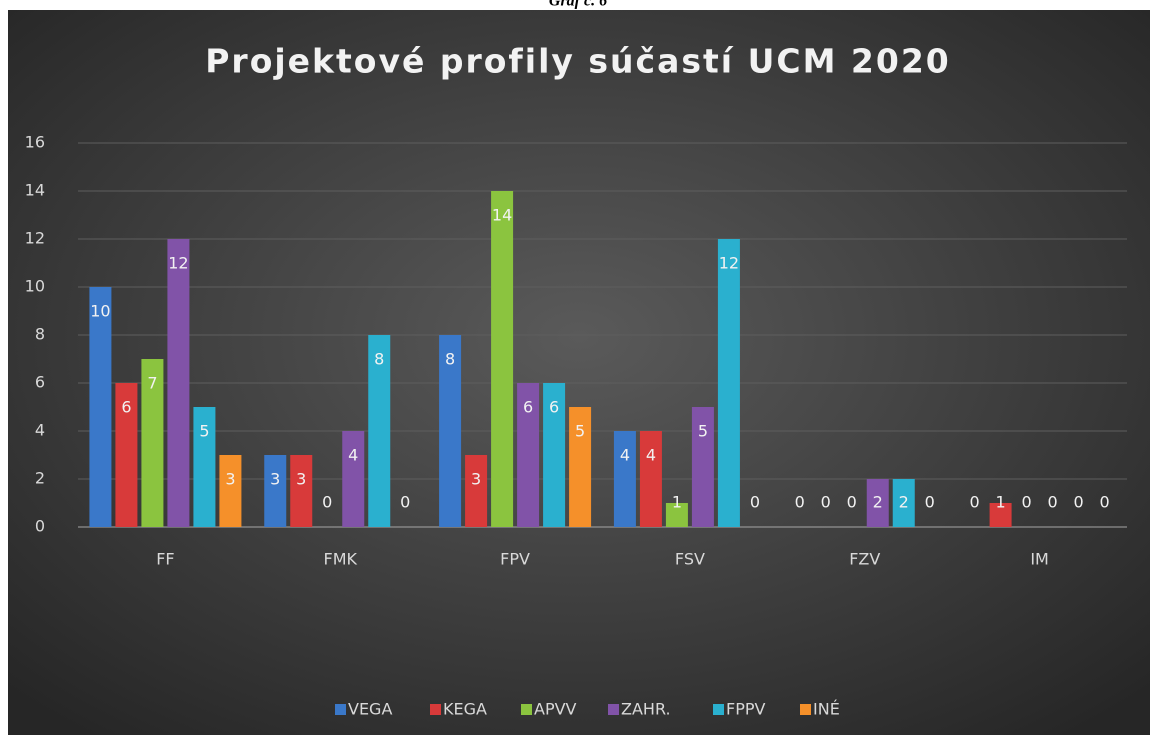  What do you see at coordinates (40, 526) in the screenshot?
I see `y-tick-label: 0` at bounding box center [40, 526].